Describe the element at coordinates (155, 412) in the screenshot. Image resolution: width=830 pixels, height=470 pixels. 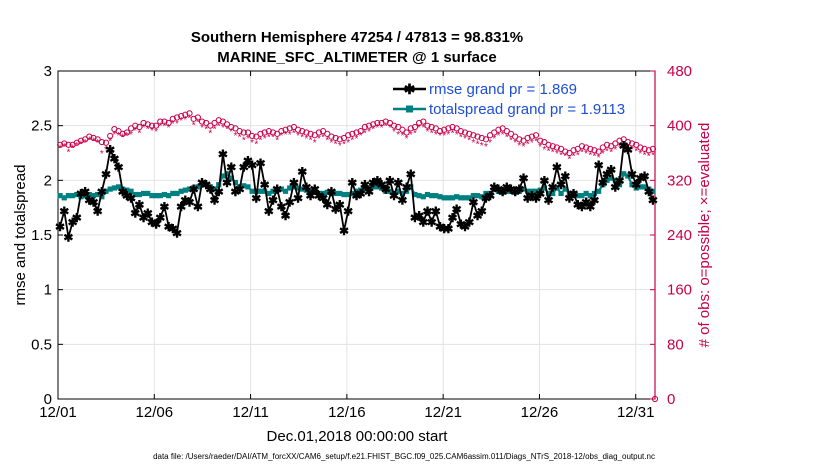
I see `x-tick-label: 12/06` at that location.